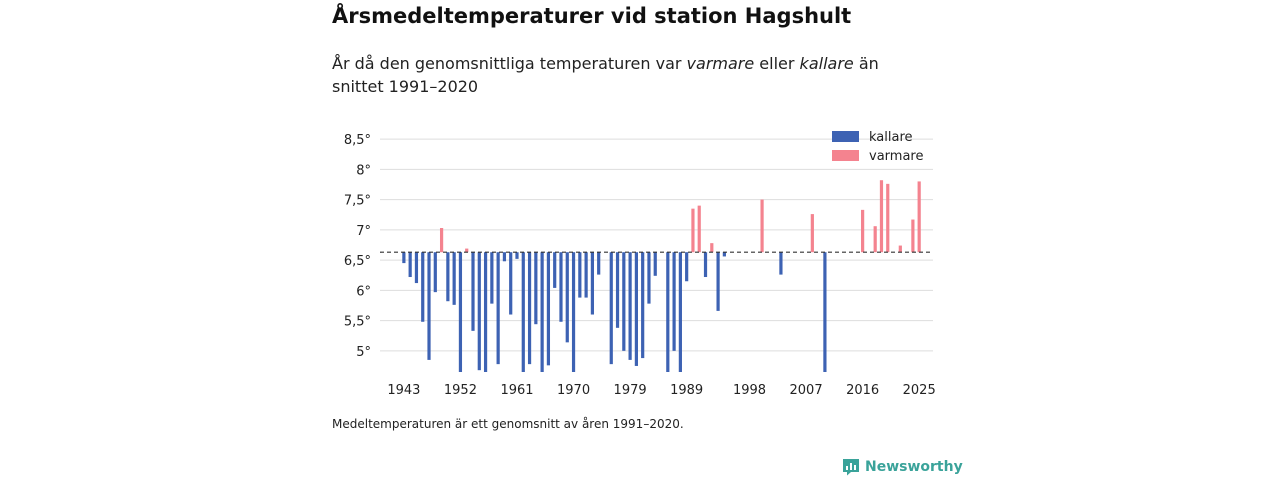 The height and width of the screenshot is (480, 1280). I want to click on y-tick-label: 5°, so click(363, 352).